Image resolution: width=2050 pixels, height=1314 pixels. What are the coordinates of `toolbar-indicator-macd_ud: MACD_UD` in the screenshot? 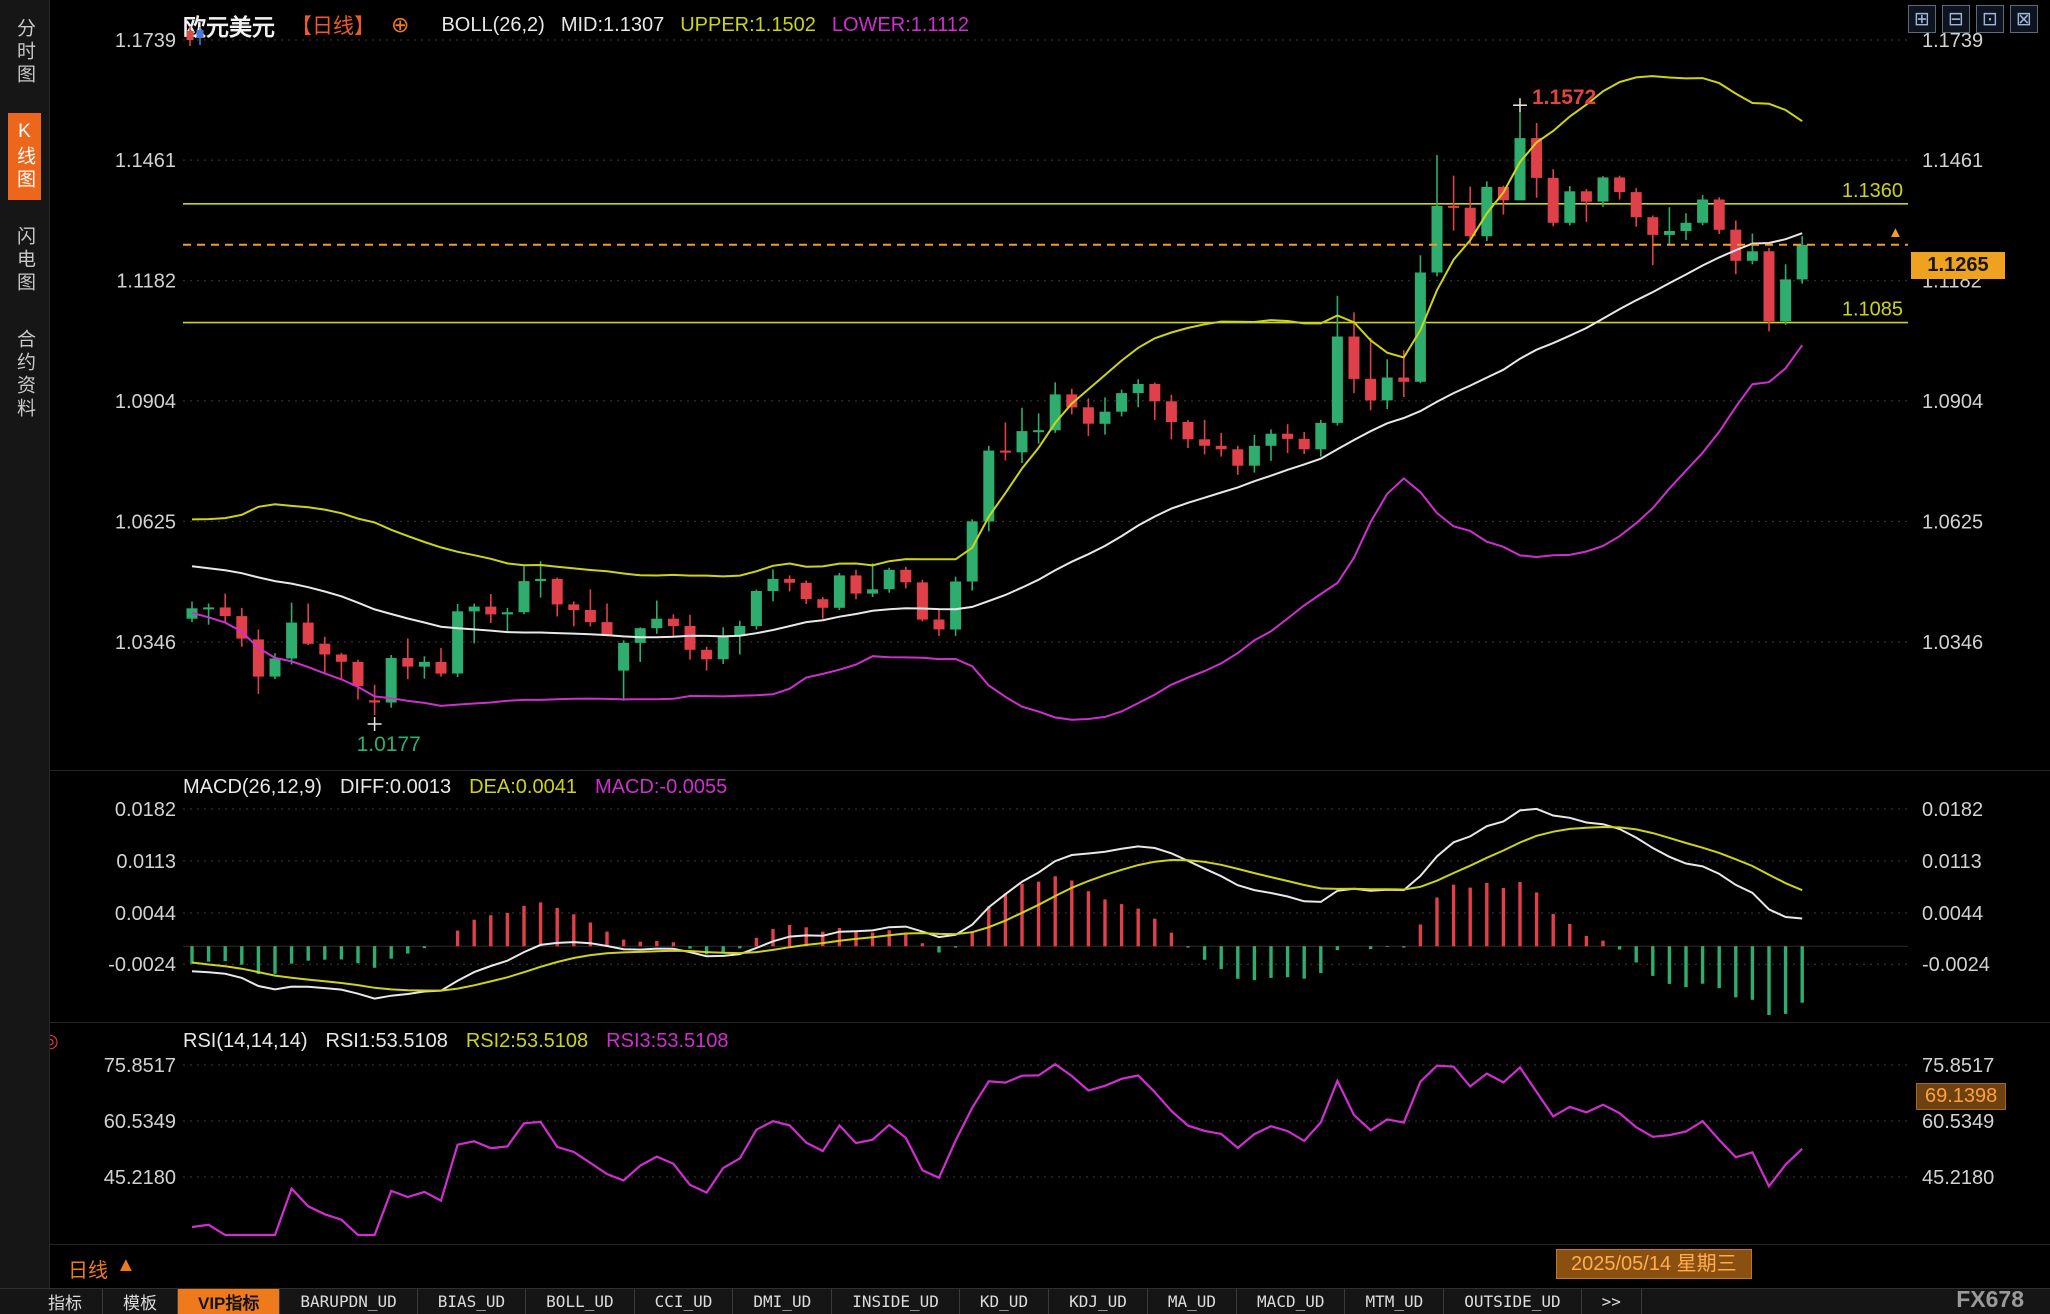 It's located at (1291, 1301).